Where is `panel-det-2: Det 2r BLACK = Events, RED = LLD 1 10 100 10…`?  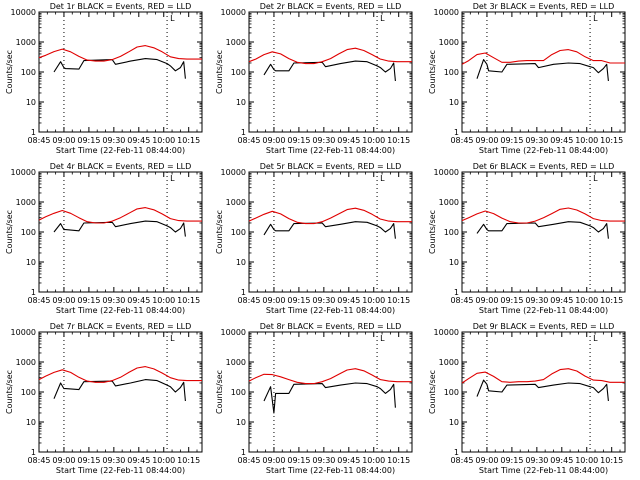
panel-det-2: Det 2r BLACK = Events, RED = LLD 1 10 100 10… is located at coordinates (314, 78).